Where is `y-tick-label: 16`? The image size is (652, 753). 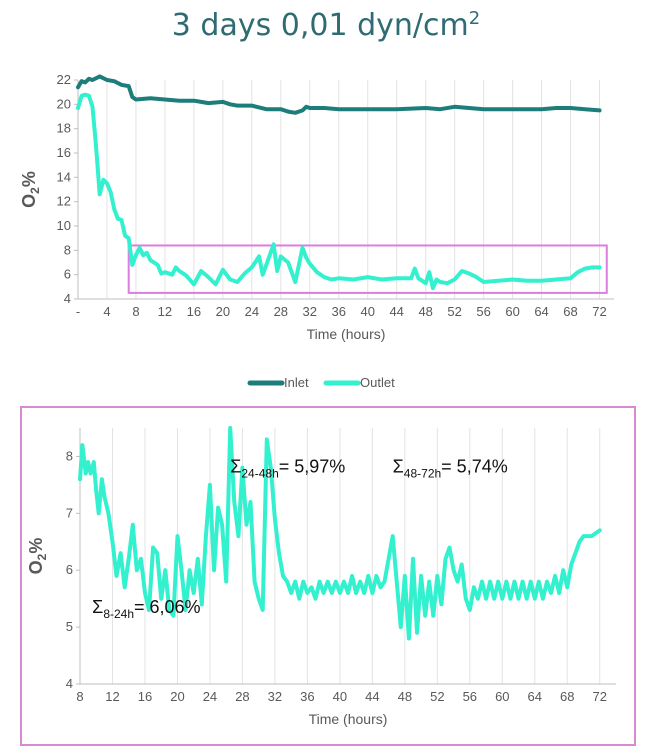 y-tick-label: 16 is located at coordinates (64, 152).